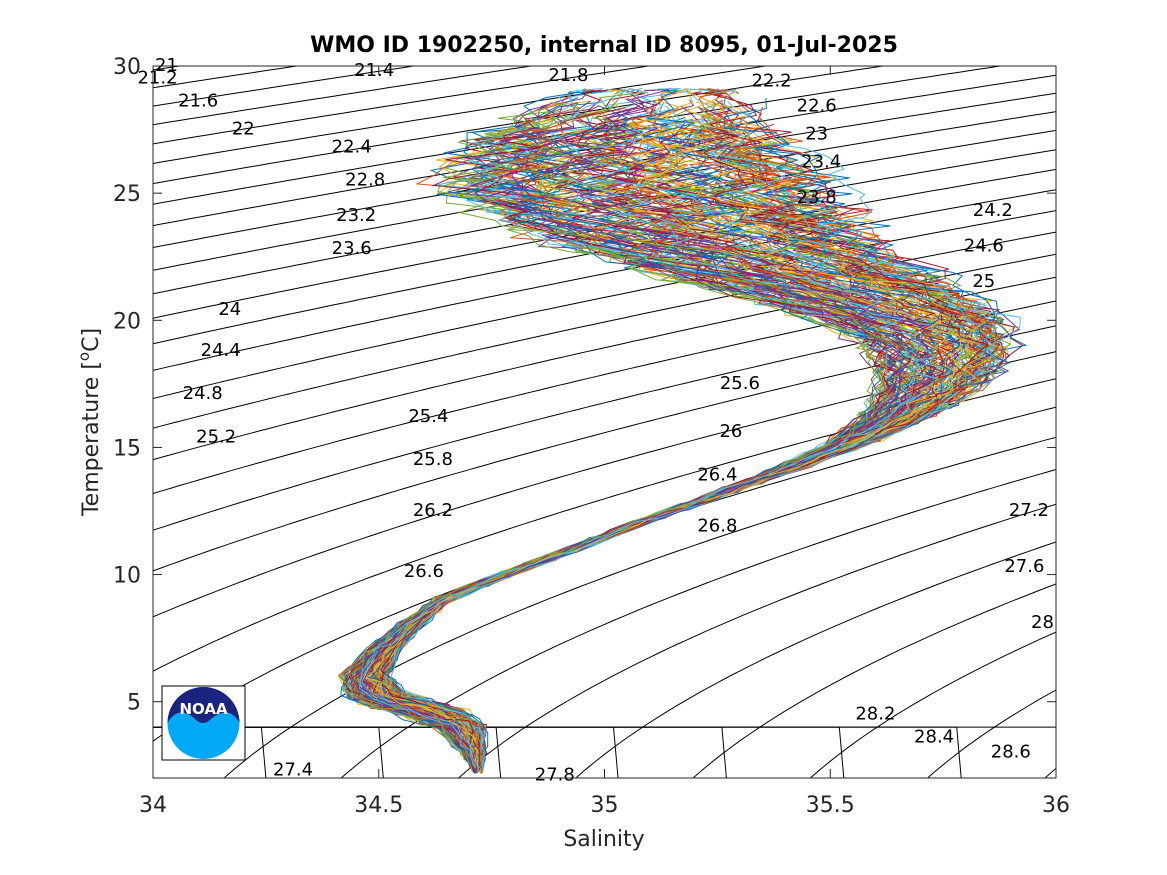 The image size is (1167, 875). I want to click on contour-label: 28.6, so click(1011, 752).